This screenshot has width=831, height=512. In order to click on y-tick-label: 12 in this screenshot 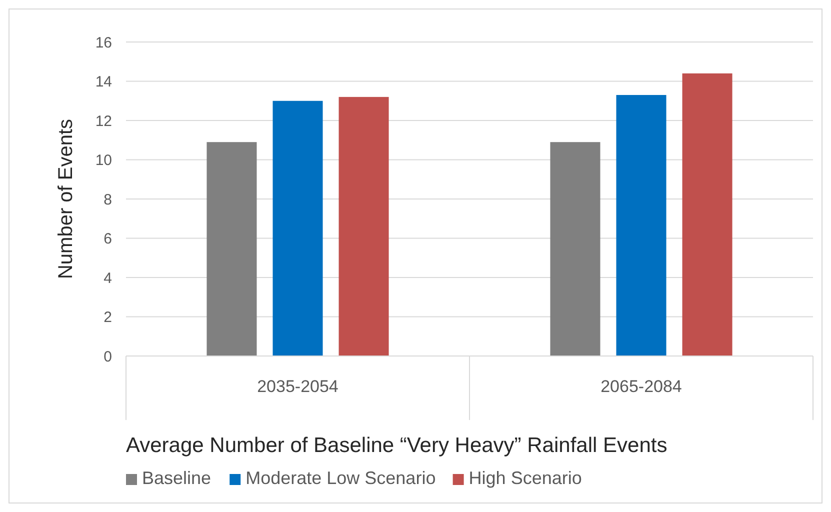, I will do `click(103, 121)`.